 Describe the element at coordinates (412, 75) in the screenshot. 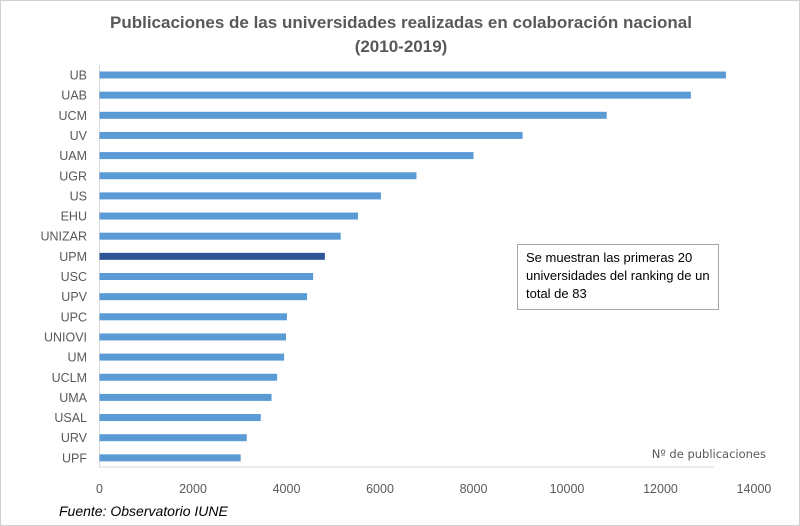

I see `bar-ub` at that location.